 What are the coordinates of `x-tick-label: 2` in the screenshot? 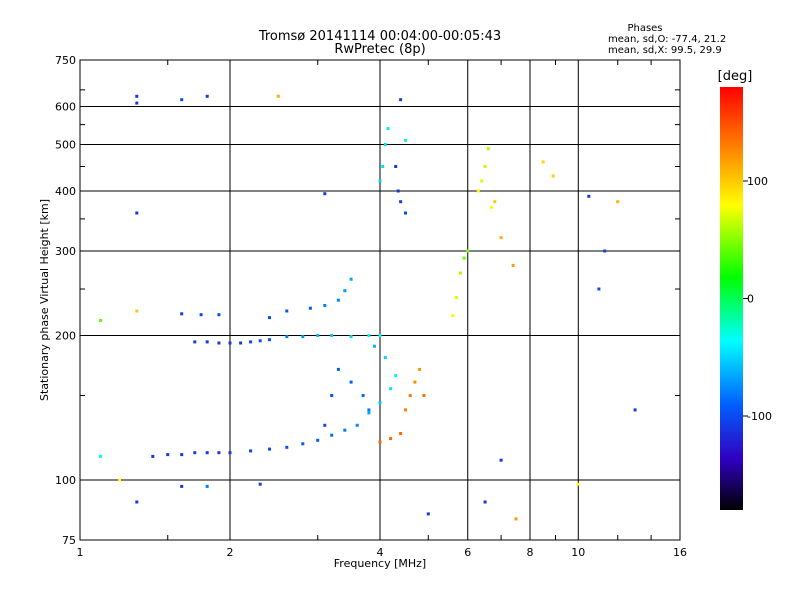 It's located at (230, 552).